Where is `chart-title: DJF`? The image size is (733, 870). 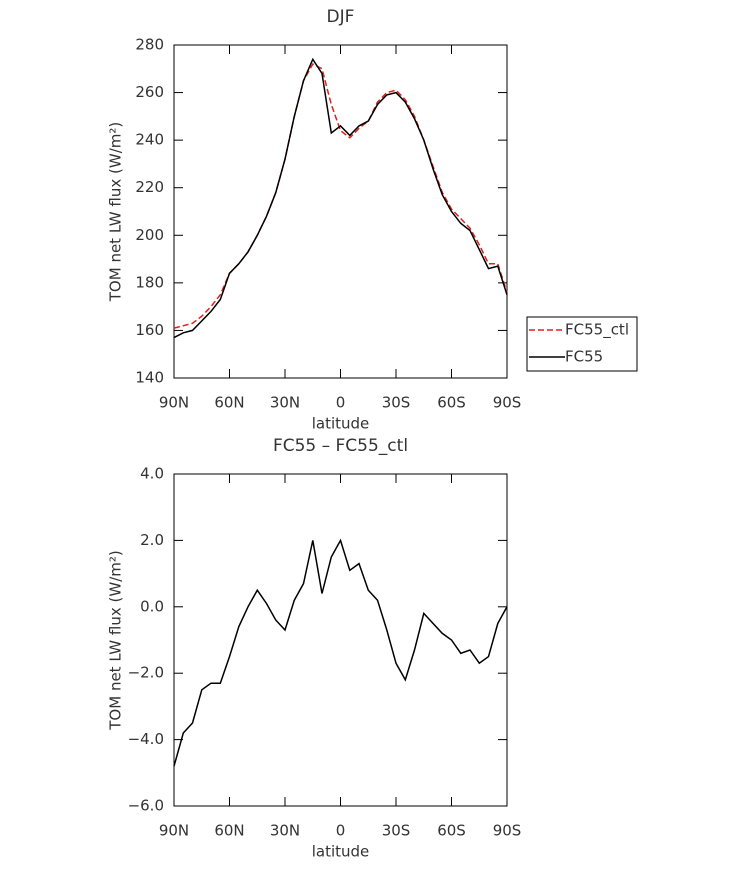
chart-title: DJF is located at coordinates (341, 17).